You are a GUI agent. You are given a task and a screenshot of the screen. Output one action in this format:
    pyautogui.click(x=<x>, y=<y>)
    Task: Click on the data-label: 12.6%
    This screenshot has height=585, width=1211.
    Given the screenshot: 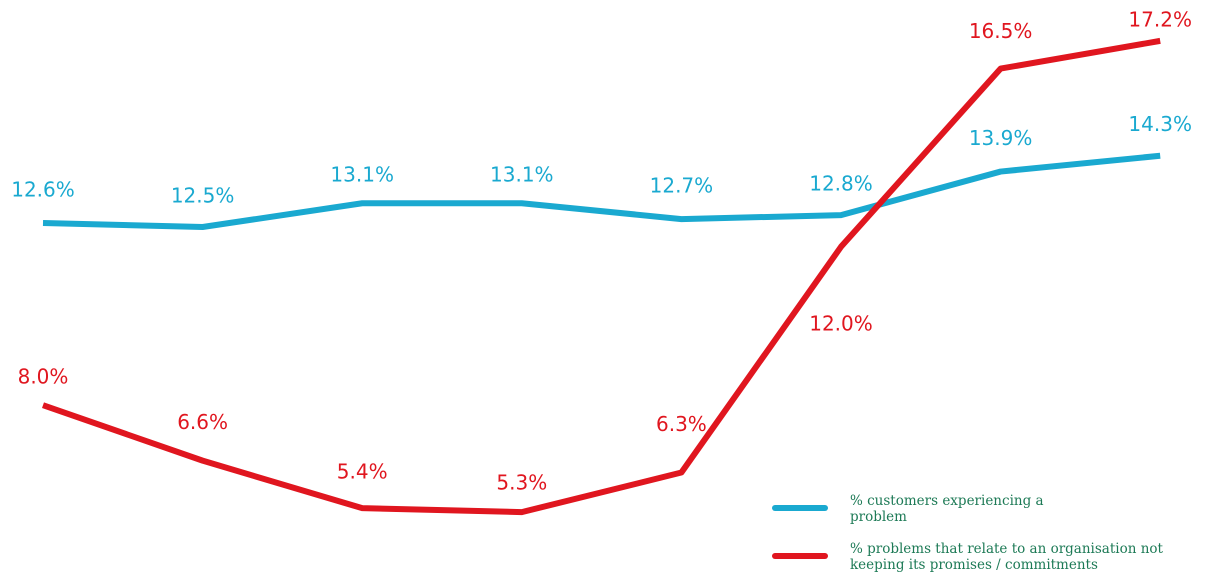 What is the action you would take?
    pyautogui.click(x=43, y=190)
    